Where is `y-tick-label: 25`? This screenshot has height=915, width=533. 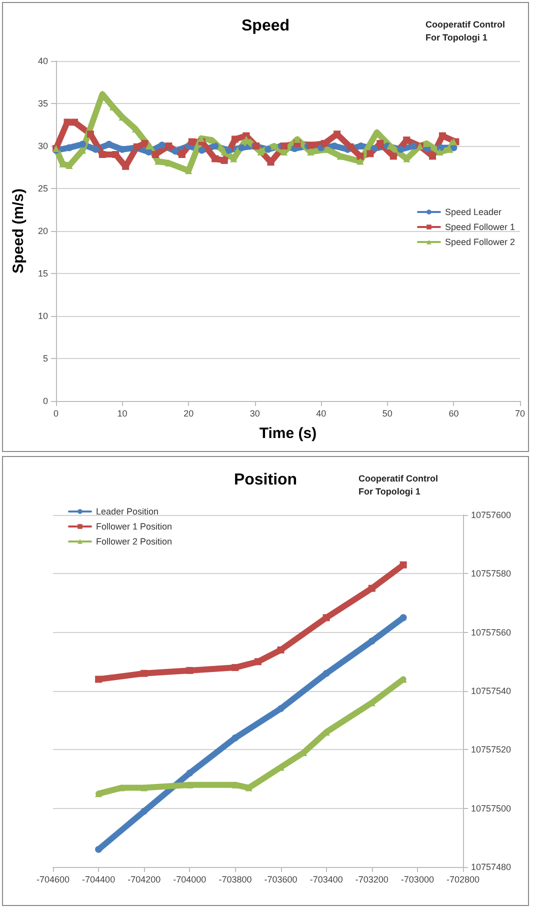
y-tick-label: 25 is located at coordinates (43, 189).